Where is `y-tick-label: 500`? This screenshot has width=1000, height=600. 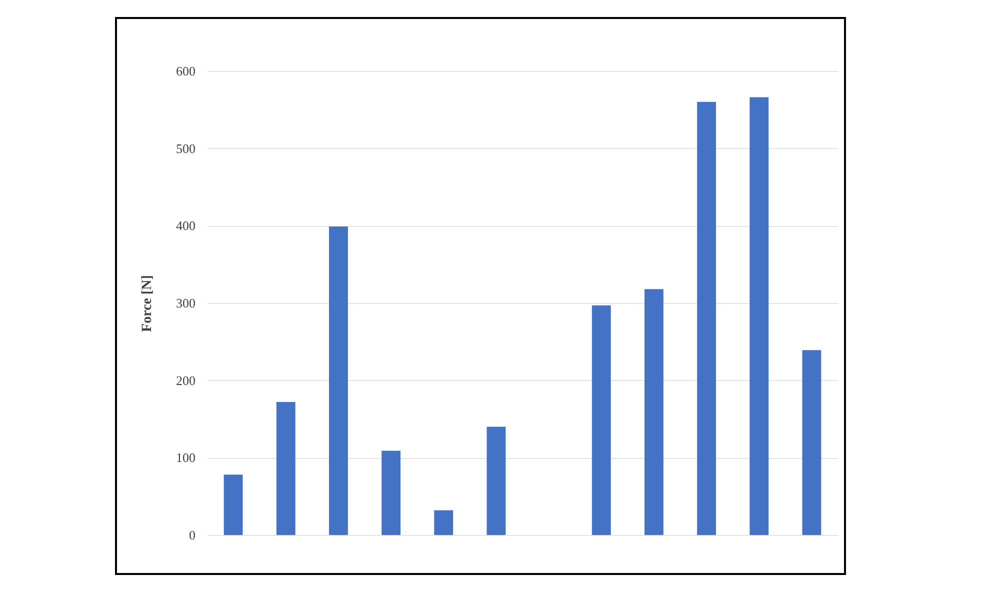 y-tick-label: 500 is located at coordinates (186, 148).